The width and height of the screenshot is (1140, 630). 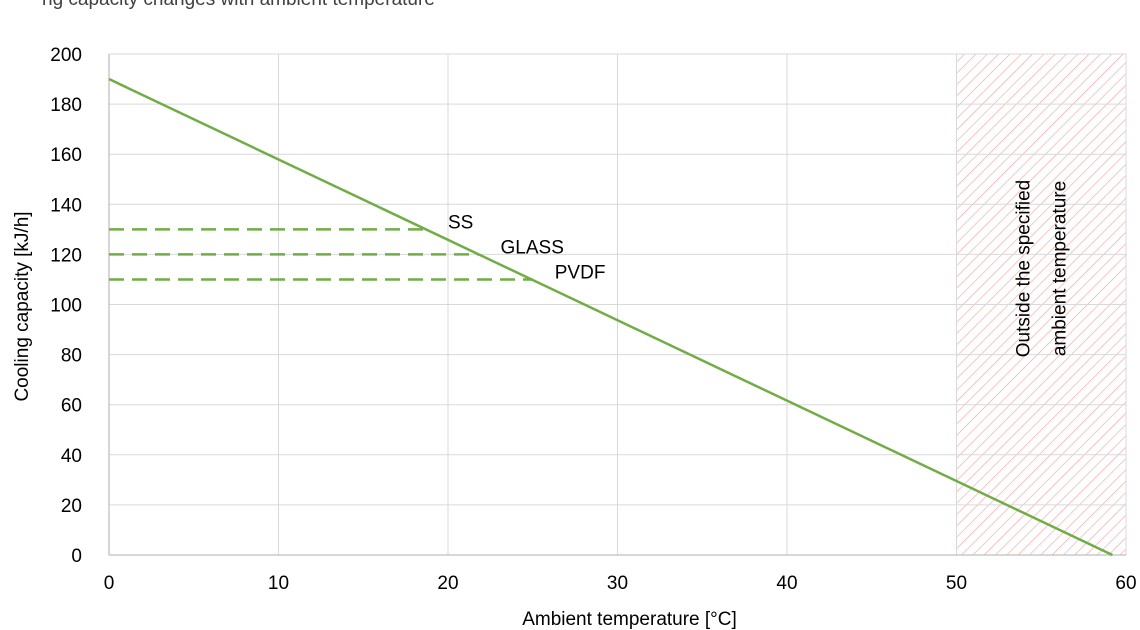 I want to click on reference-line-label: GLASS, so click(x=532, y=247).